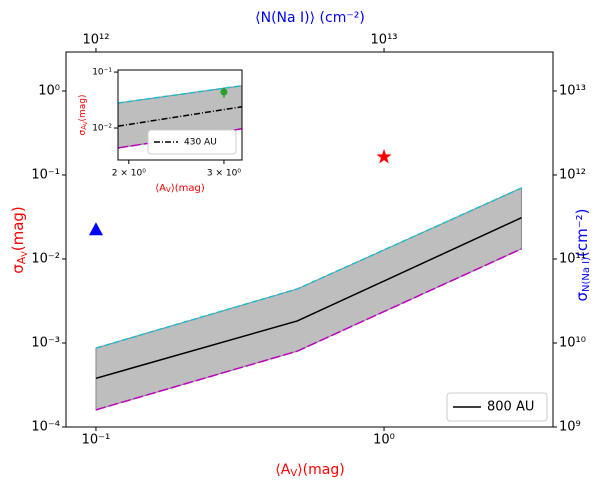 The width and height of the screenshot is (600, 480). I want to click on y2-tick-label: 10¹², so click(572, 174).